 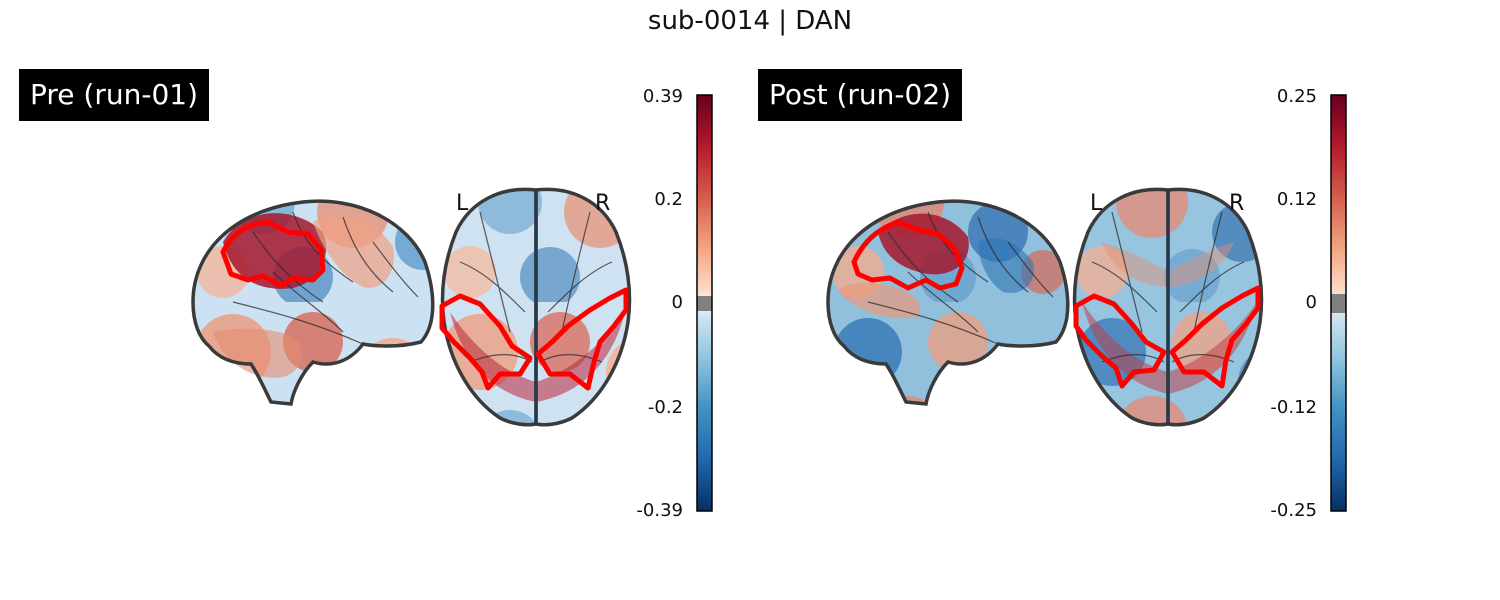 I want to click on axial-view-pre: L R, so click(x=535, y=307).